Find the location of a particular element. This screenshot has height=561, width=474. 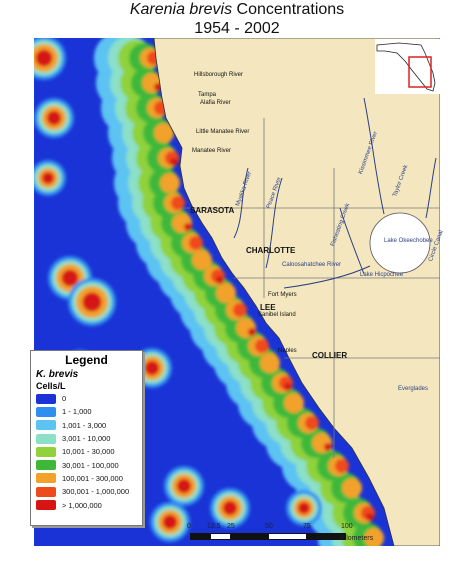

label-naples: Naples is located at coordinates (287, 351).